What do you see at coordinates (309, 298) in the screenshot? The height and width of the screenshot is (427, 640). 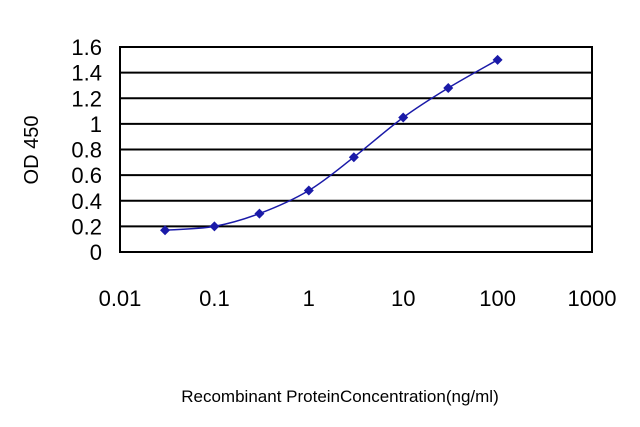 I see `x-tick-label: 1` at bounding box center [309, 298].